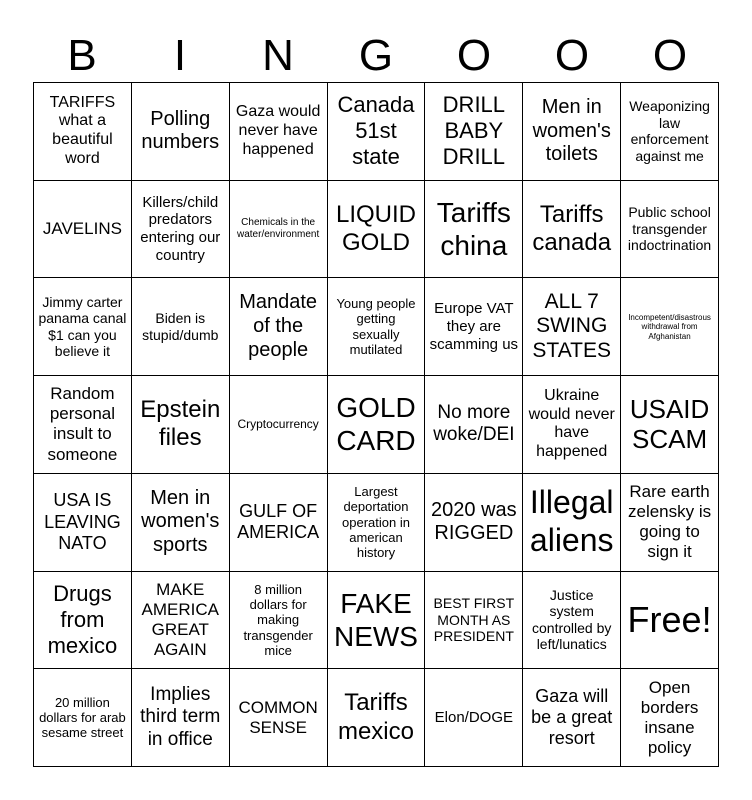 The width and height of the screenshot is (752, 800). What do you see at coordinates (83, 620) in the screenshot?
I see `bingo-cell: Drugs from mexico` at bounding box center [83, 620].